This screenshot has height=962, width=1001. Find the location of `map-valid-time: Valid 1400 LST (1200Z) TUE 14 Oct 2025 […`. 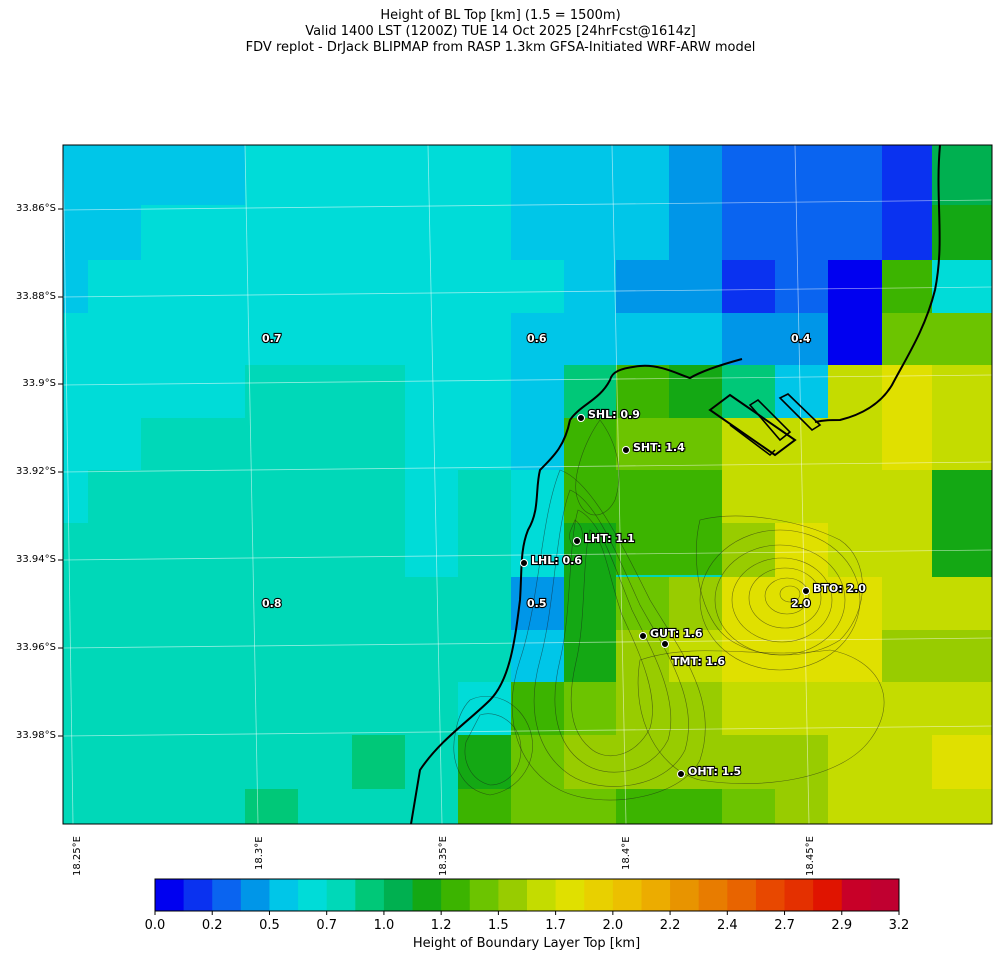

map-valid-time: Valid 1400 LST (1200Z) TUE 14 Oct 2025 [… is located at coordinates (500, 31).